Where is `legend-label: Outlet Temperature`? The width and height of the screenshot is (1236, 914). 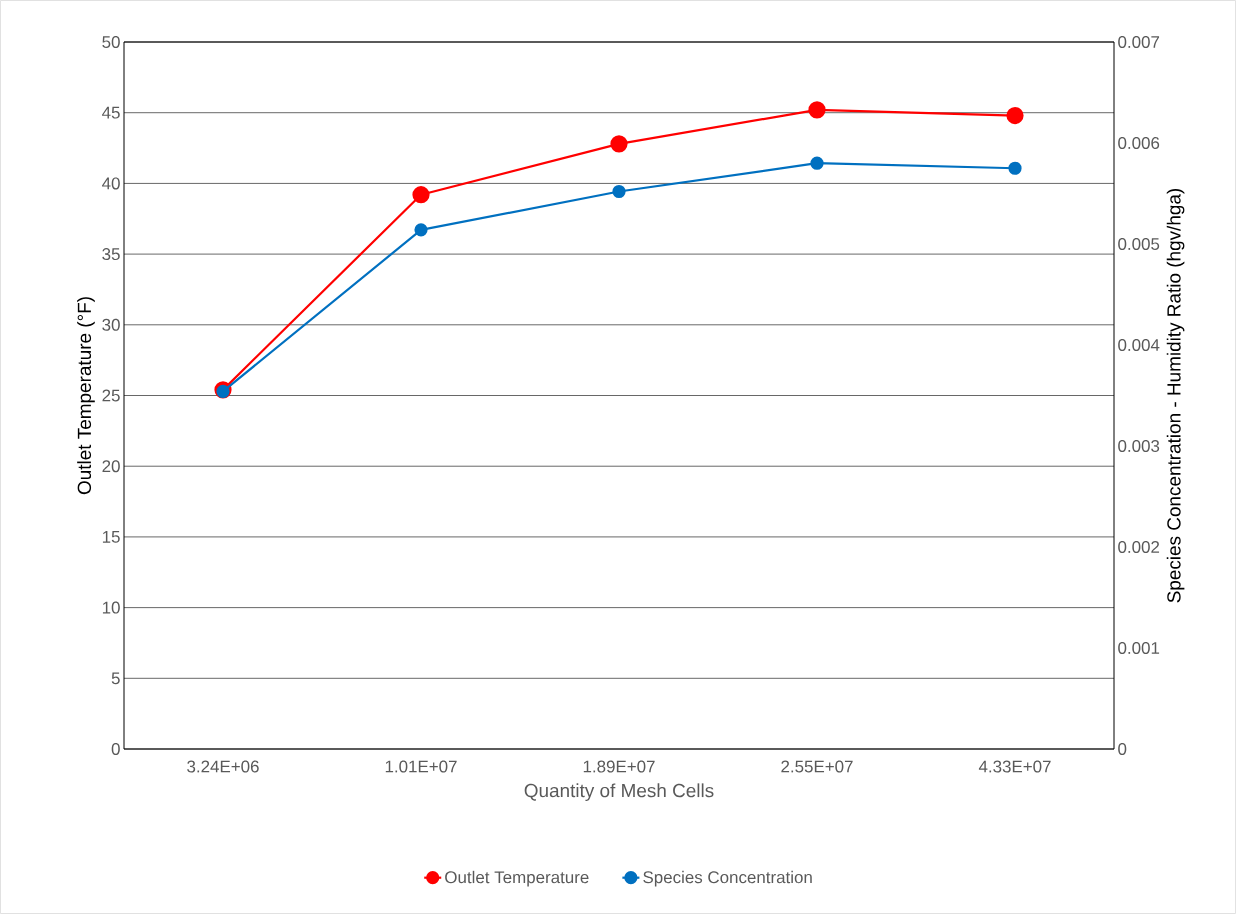 legend-label: Outlet Temperature is located at coordinates (517, 878).